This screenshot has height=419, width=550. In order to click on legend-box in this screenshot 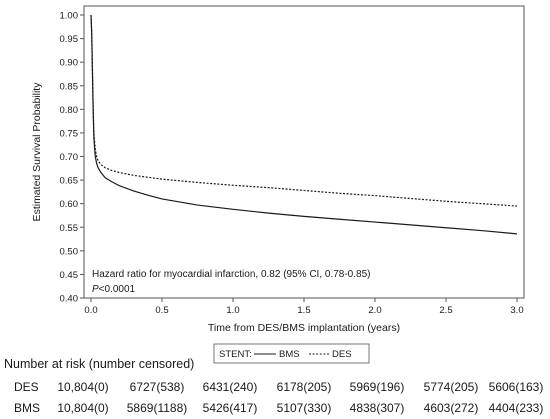, I will do `click(291, 353)`.